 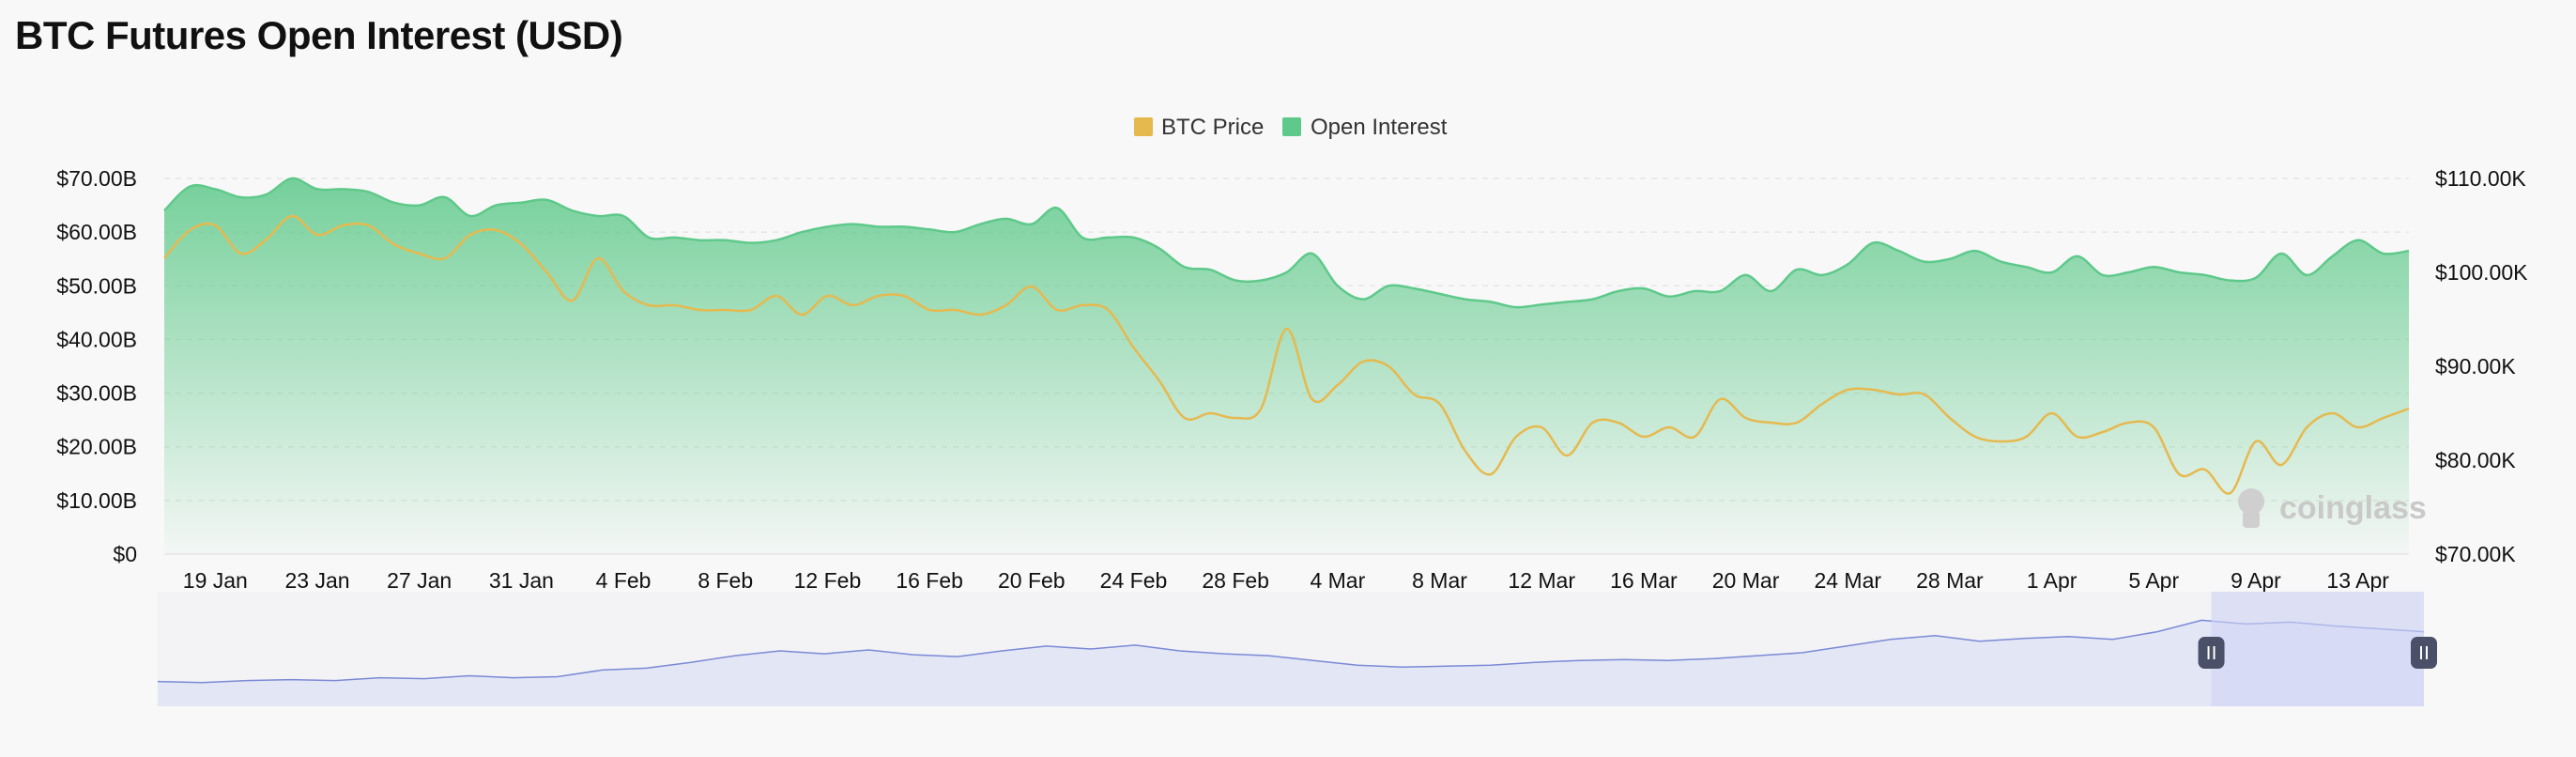 I want to click on x-tick-label: 28 Mar, so click(x=1950, y=580).